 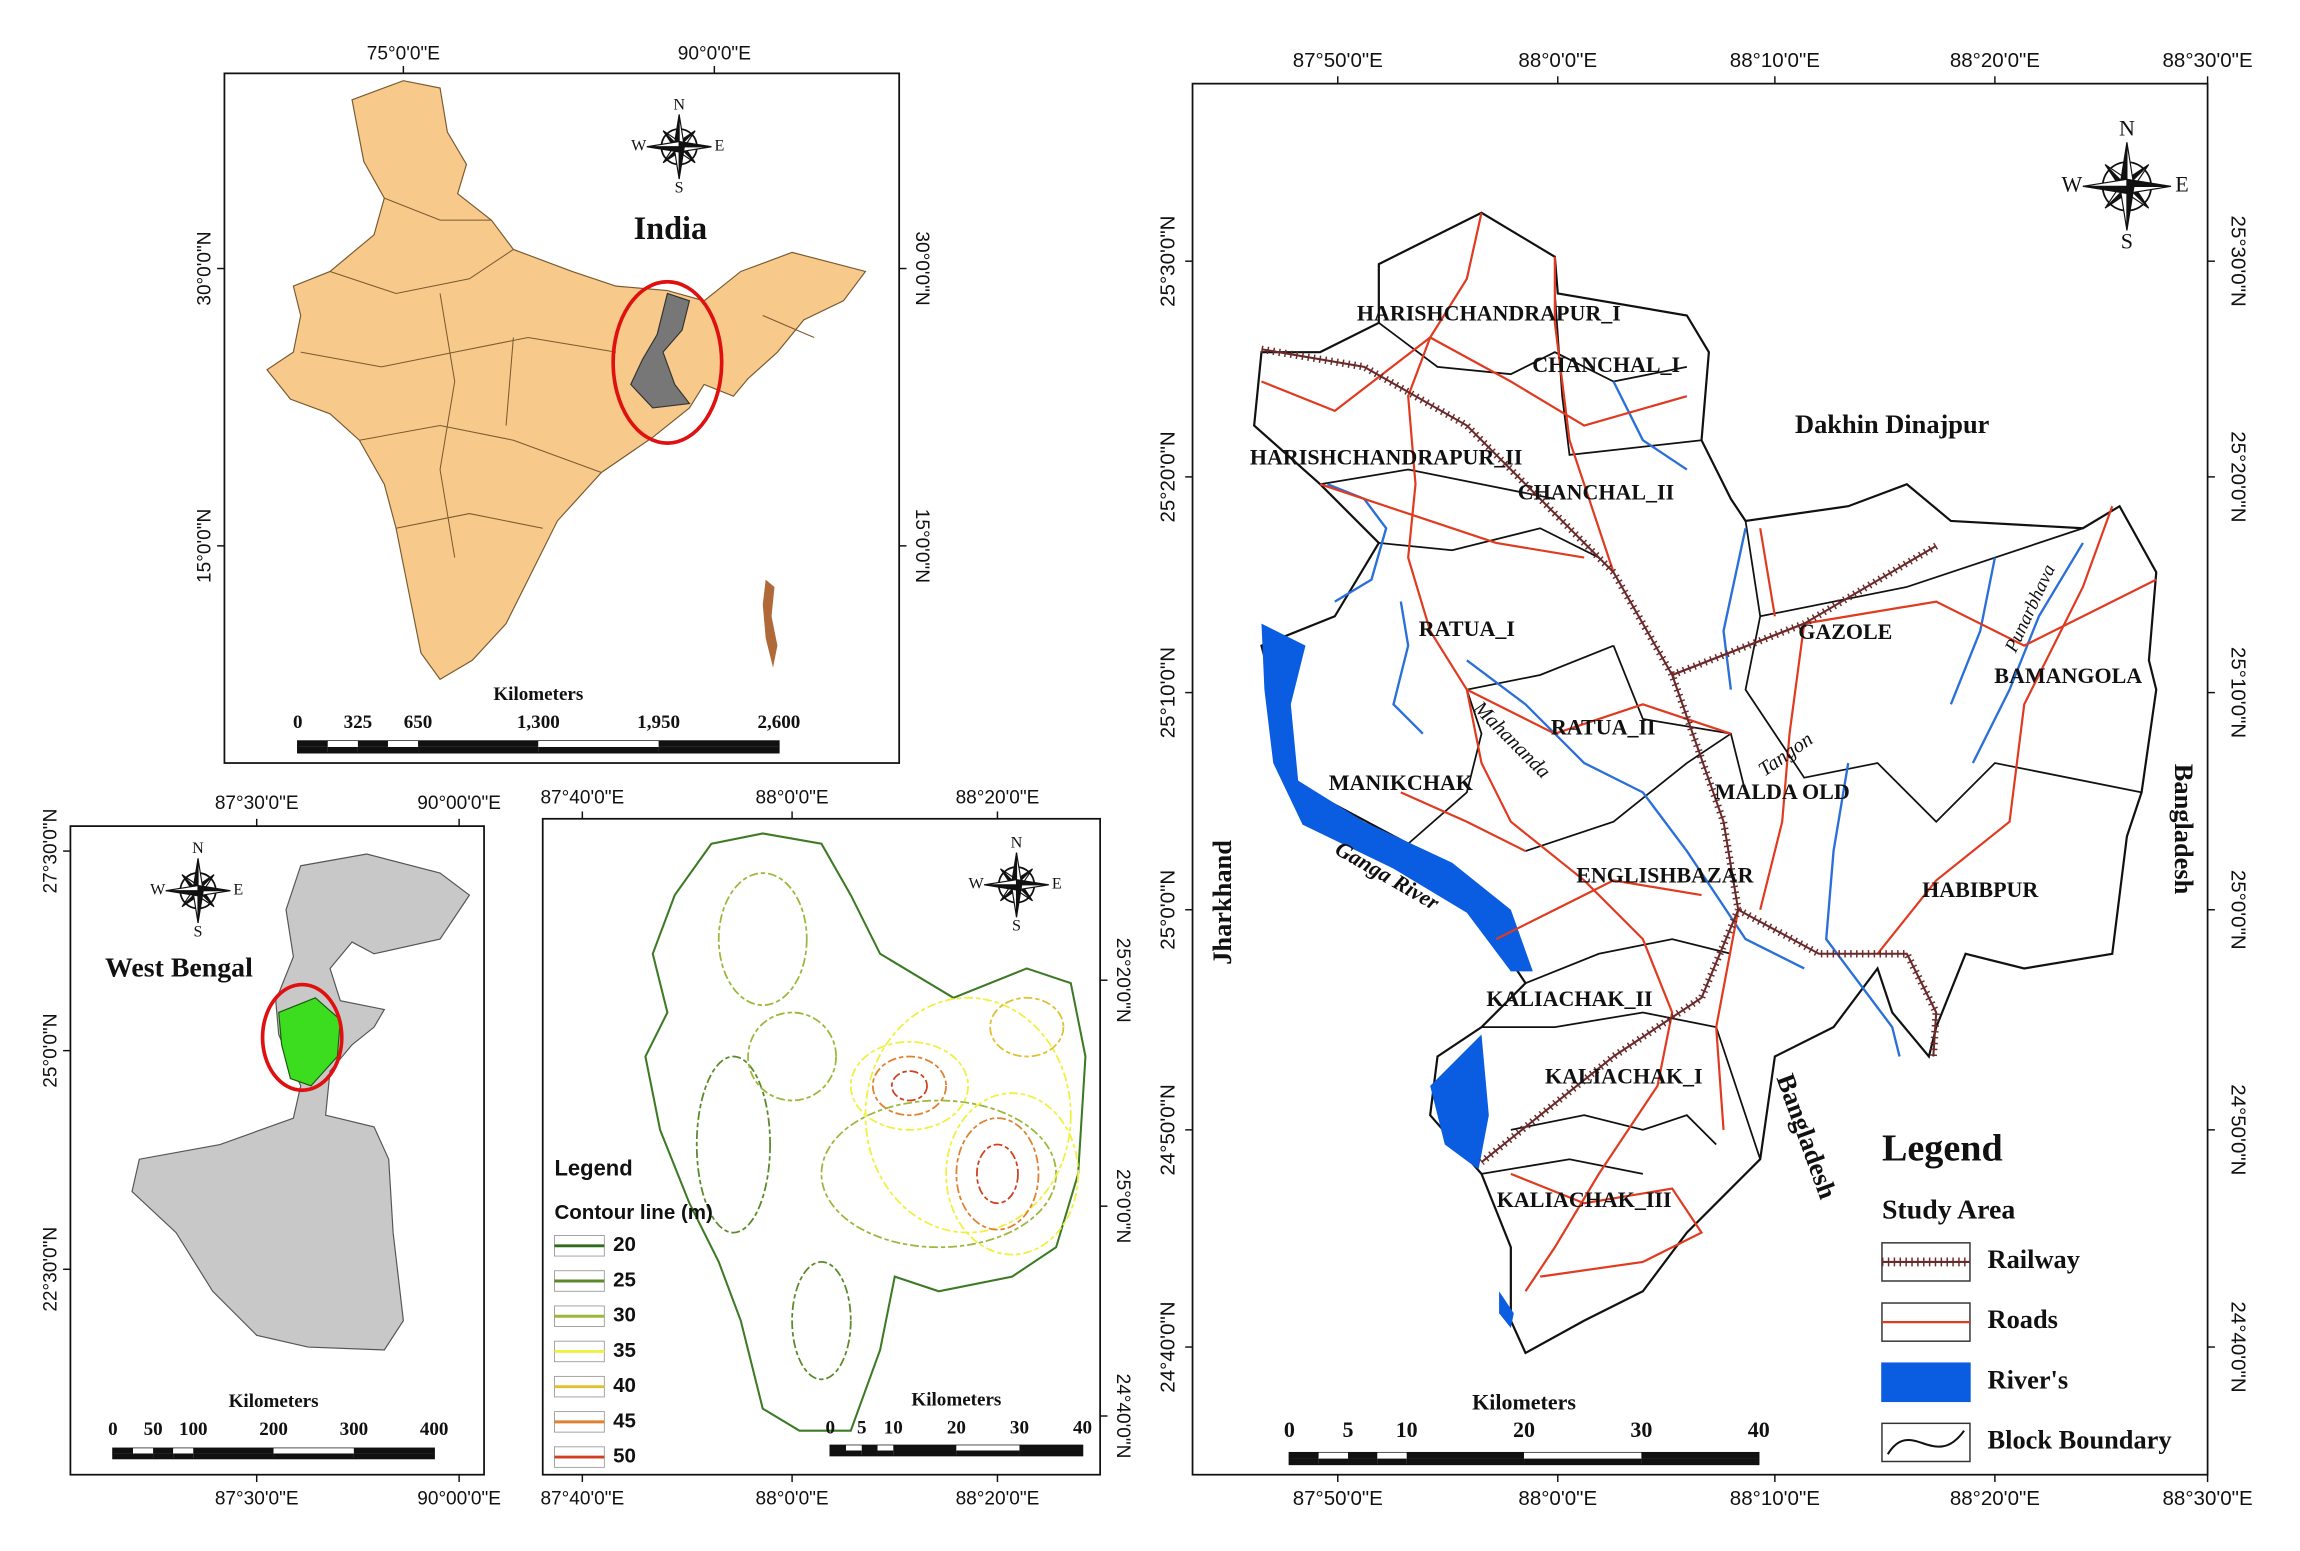 I want to click on latitude-label: 27°30'0"N, so click(x=50, y=851).